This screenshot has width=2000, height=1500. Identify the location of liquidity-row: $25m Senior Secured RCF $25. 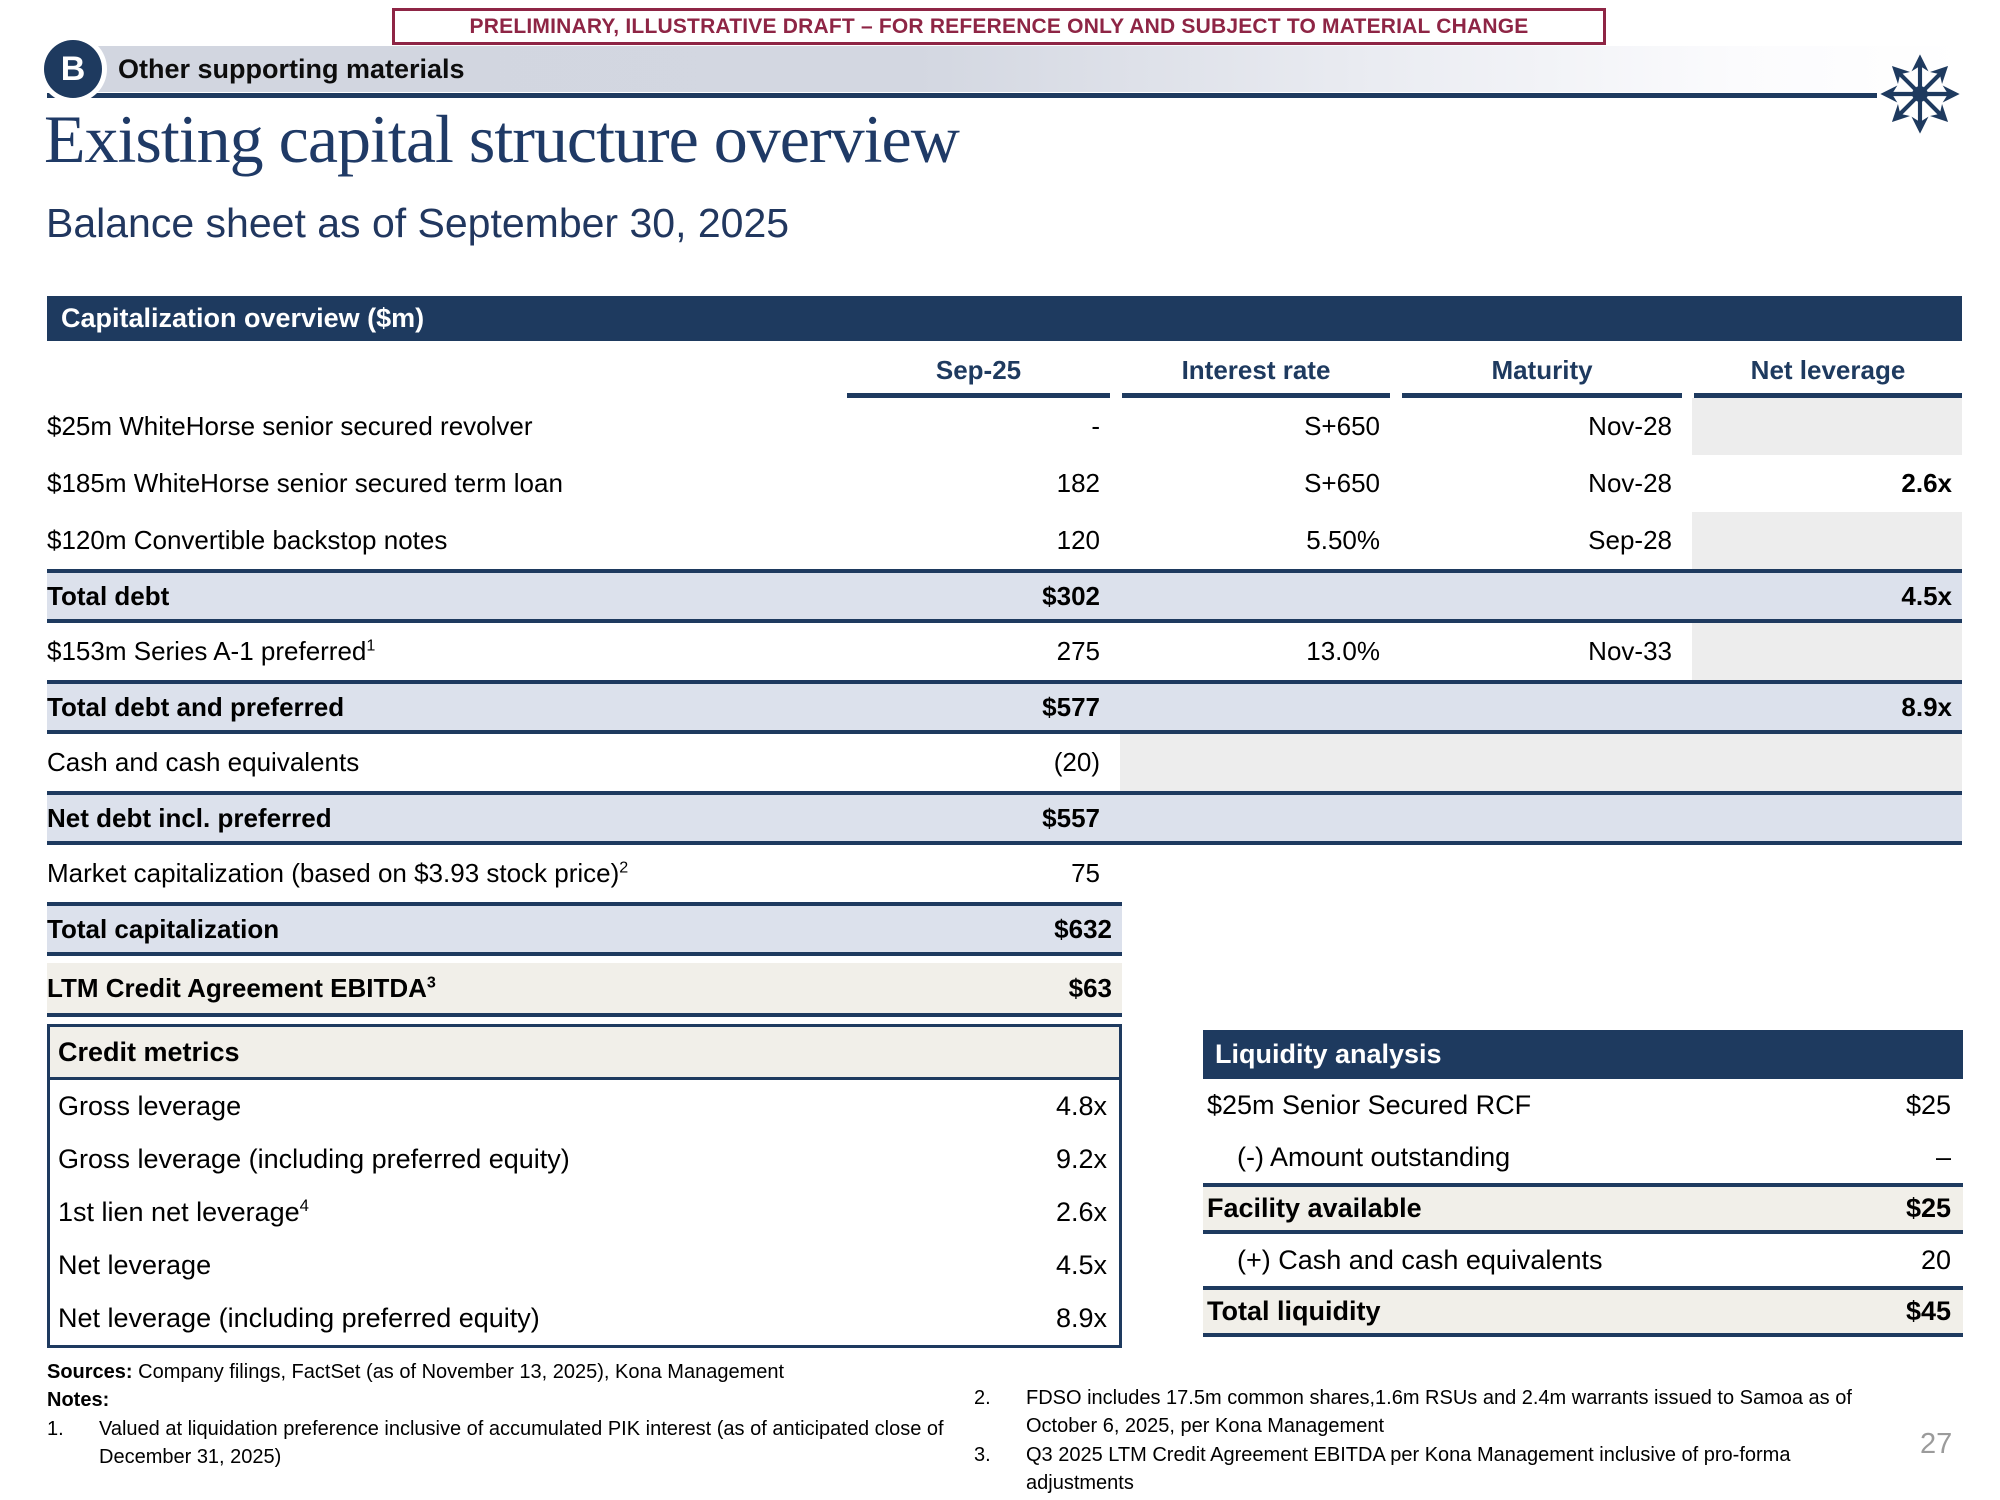
(1583, 1105).